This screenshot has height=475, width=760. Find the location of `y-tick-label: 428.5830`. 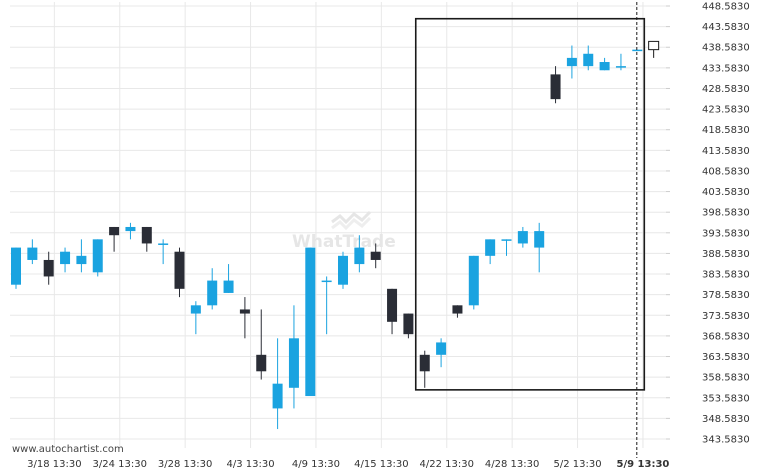

y-tick-label: 428.5830 is located at coordinates (726, 89).